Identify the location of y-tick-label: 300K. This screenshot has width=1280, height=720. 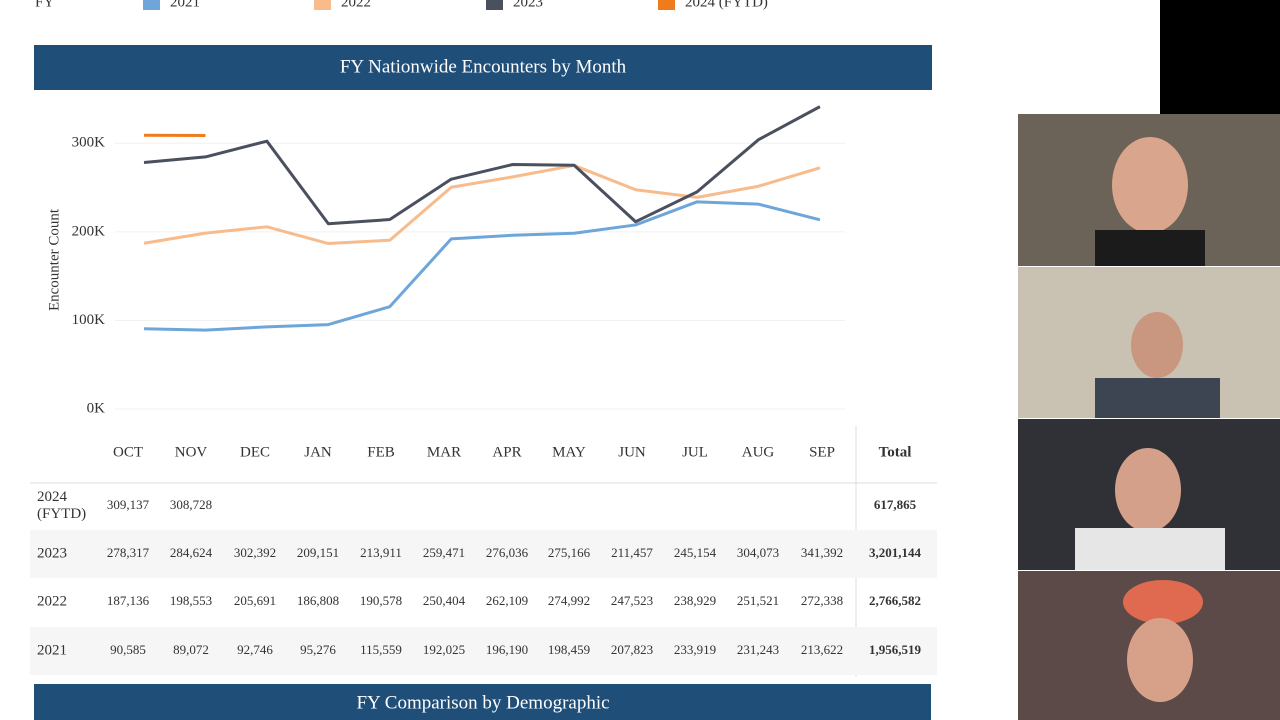
(89, 143).